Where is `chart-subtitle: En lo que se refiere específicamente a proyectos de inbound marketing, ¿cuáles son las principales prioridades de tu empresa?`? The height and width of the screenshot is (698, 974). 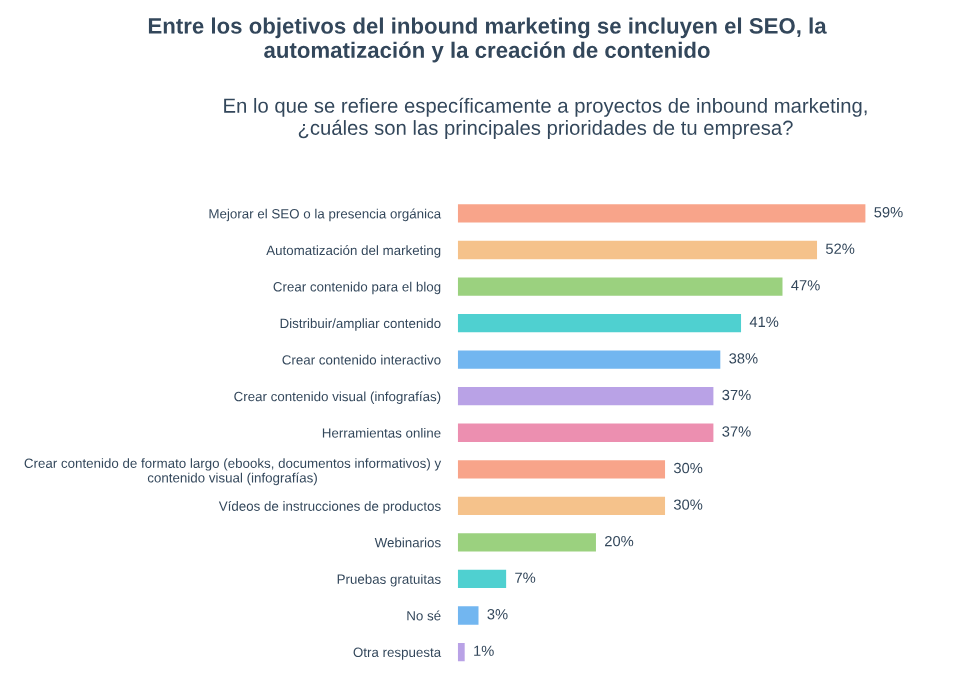 chart-subtitle: En lo que se refiere específicamente a proyectos de inbound marketing, ¿cuáles son las principales prioridades de tu empresa? is located at coordinates (545, 118).